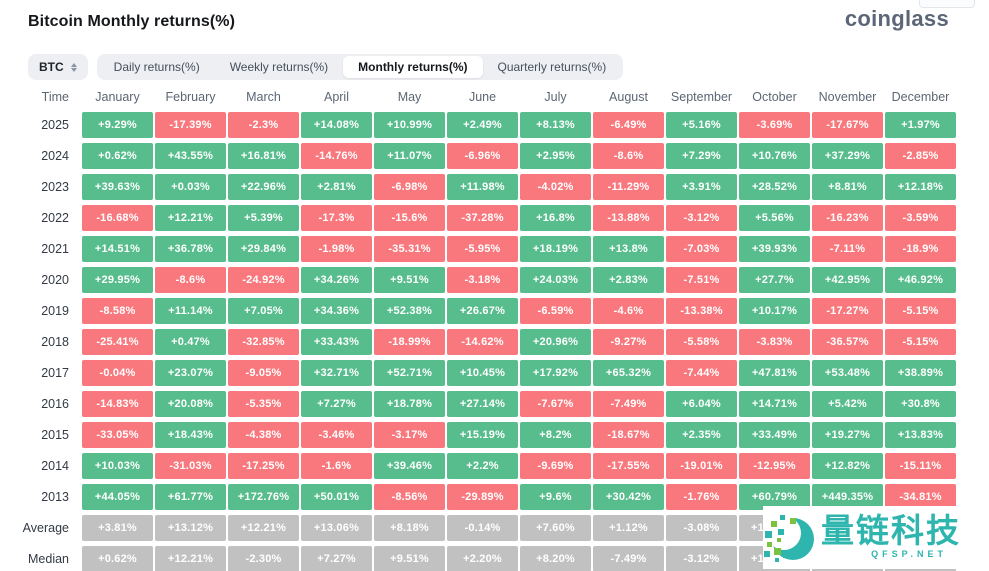 Image resolution: width=989 pixels, height=571 pixels. Describe the element at coordinates (701, 404) in the screenshot. I see `return-cell: +6.04%` at that location.